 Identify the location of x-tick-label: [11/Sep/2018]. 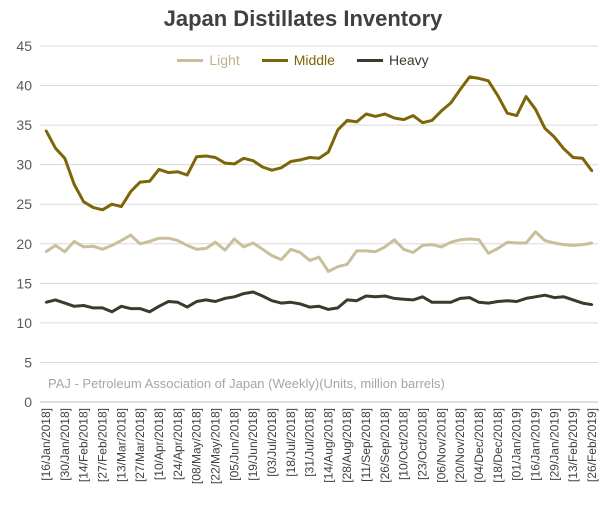
(366, 445).